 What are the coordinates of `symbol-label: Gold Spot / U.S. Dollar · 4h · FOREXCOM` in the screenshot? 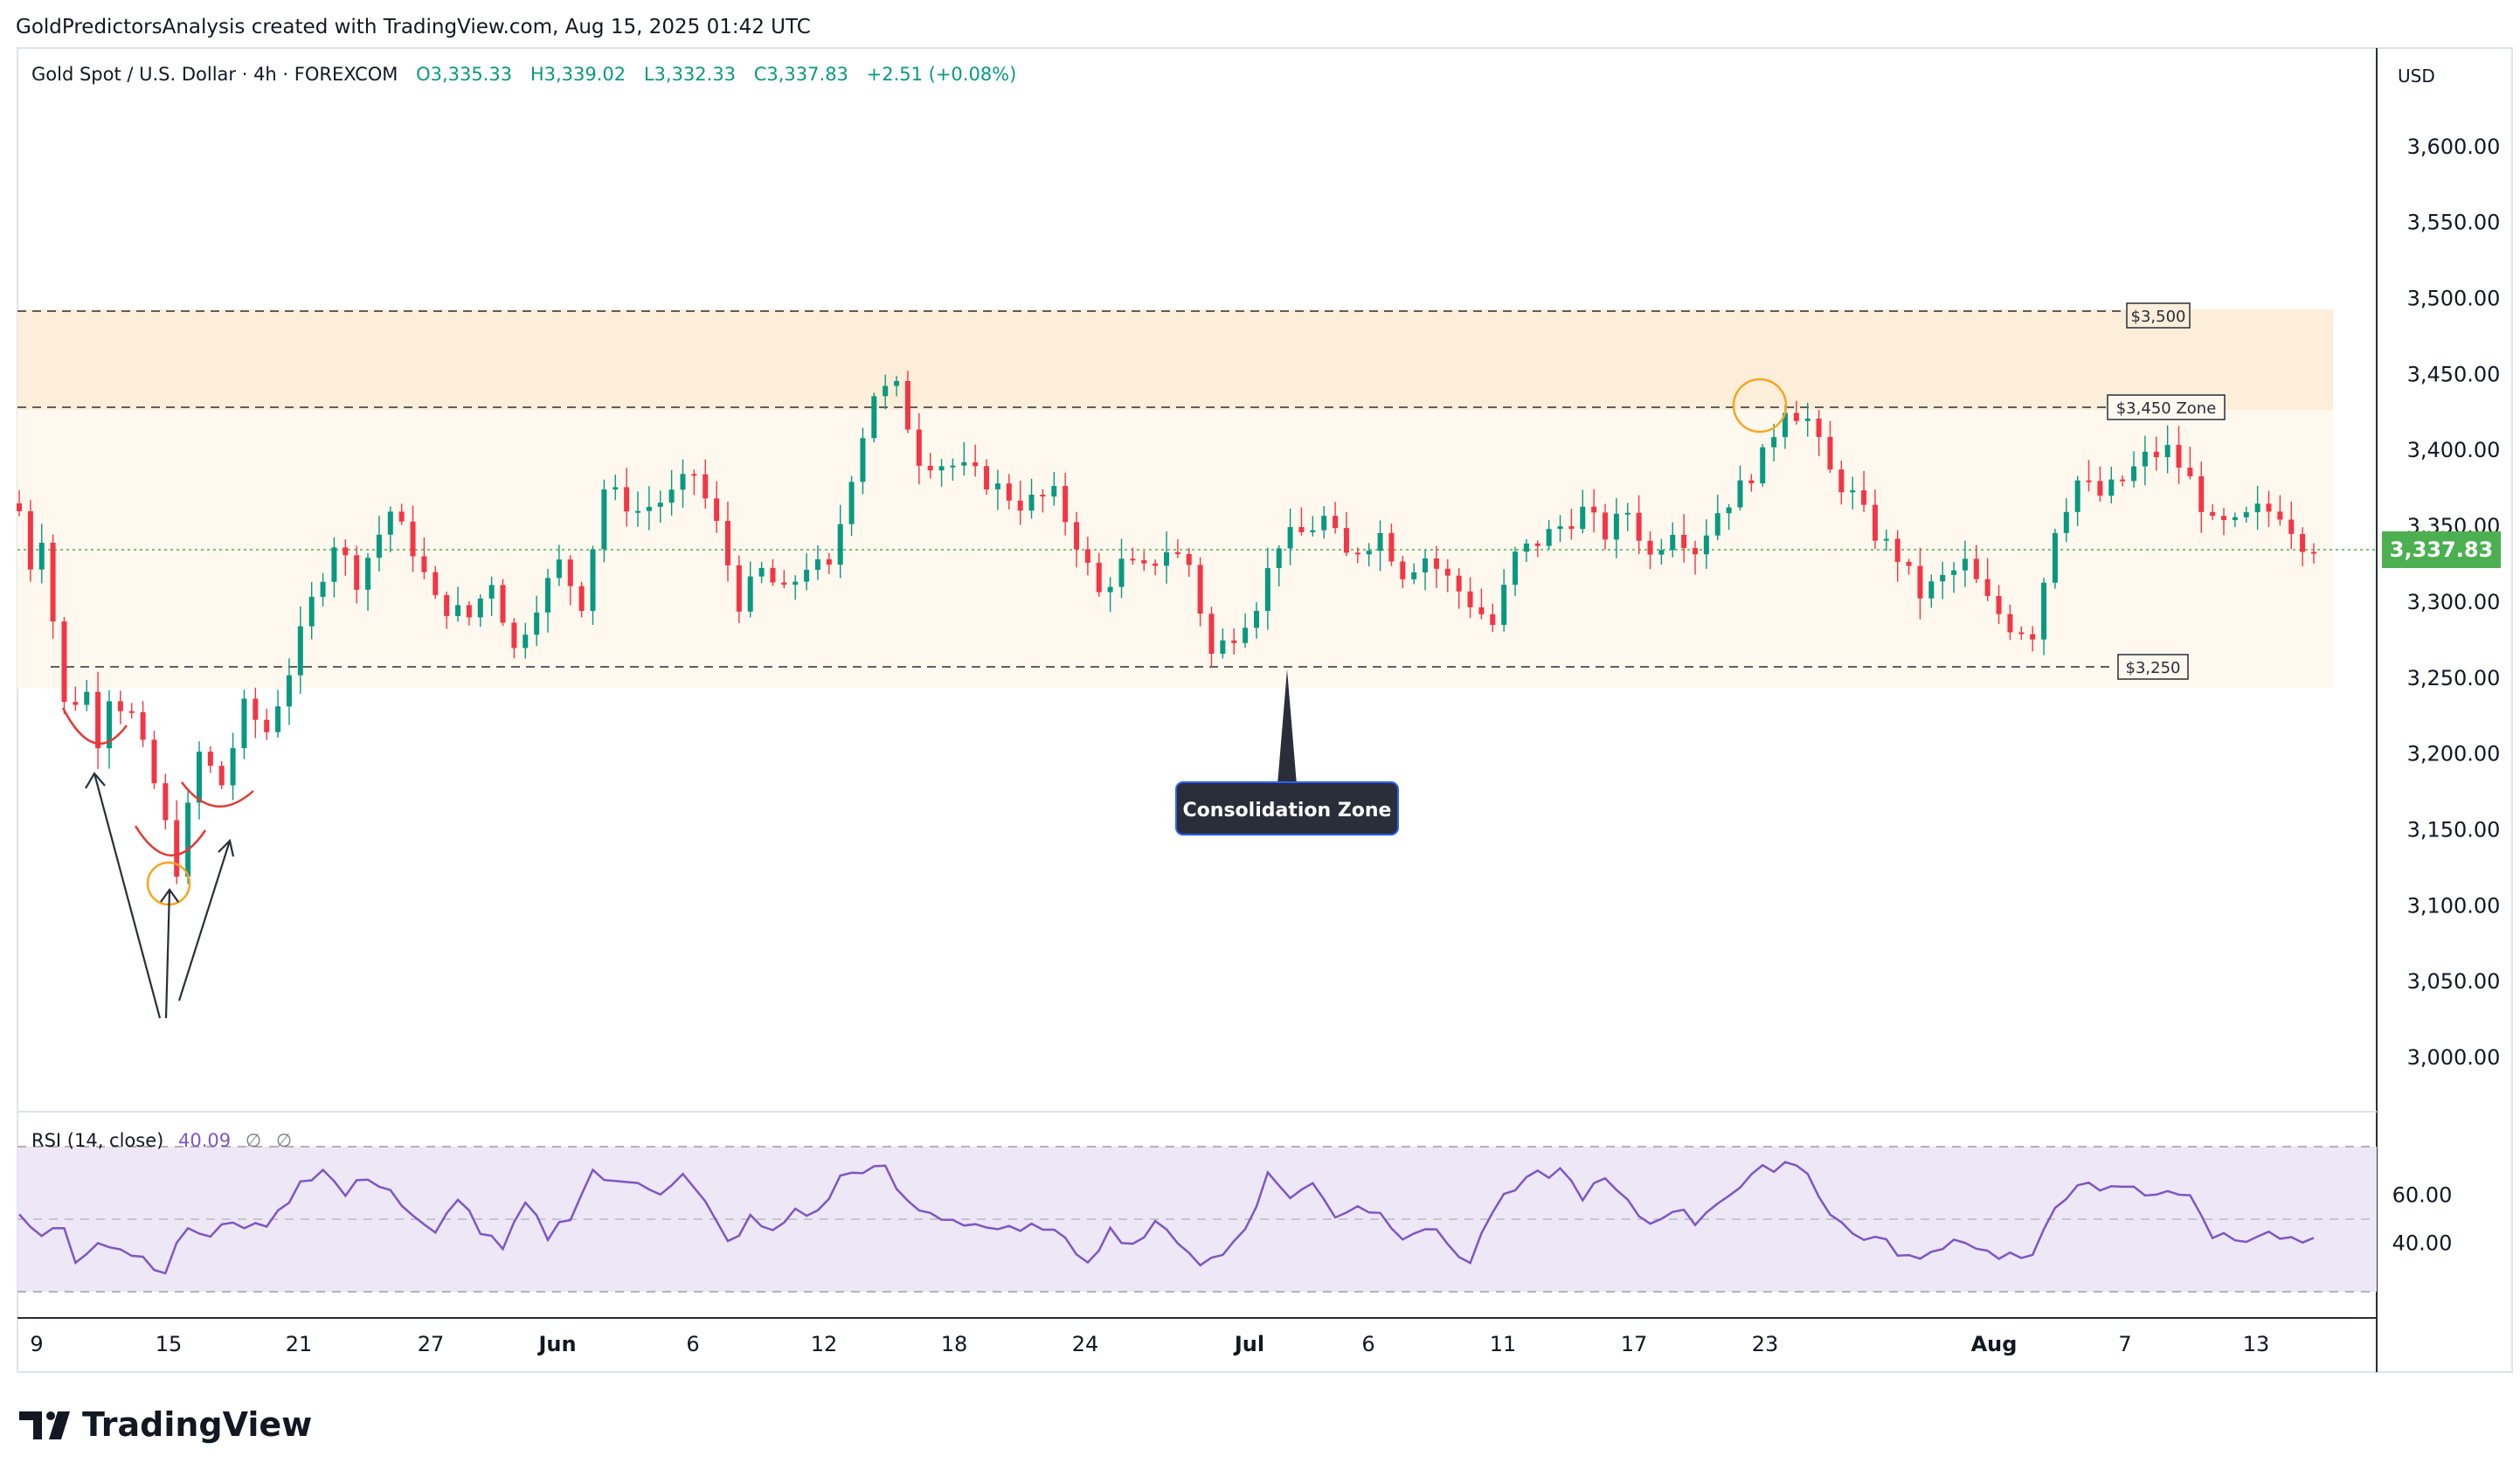 It's located at (214, 74).